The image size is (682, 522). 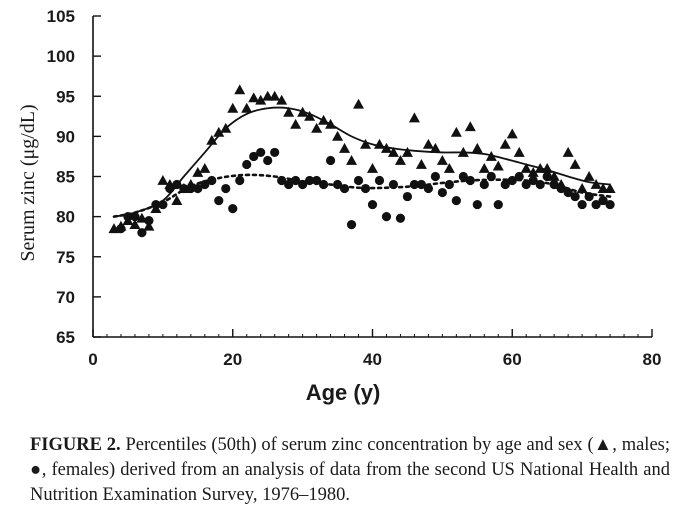 I want to click on x-tick-label: 20, so click(x=232, y=359).